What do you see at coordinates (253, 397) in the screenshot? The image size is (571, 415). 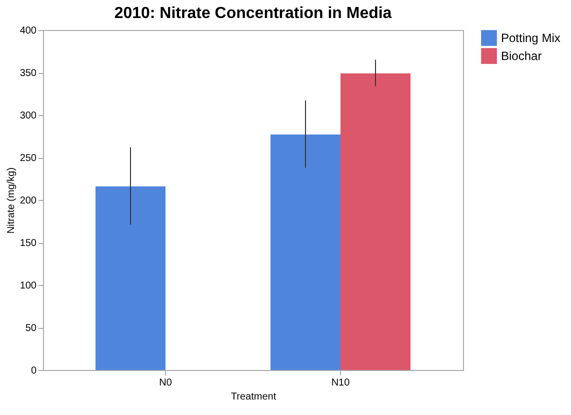 I see `x-axis-title: Treatment` at bounding box center [253, 397].